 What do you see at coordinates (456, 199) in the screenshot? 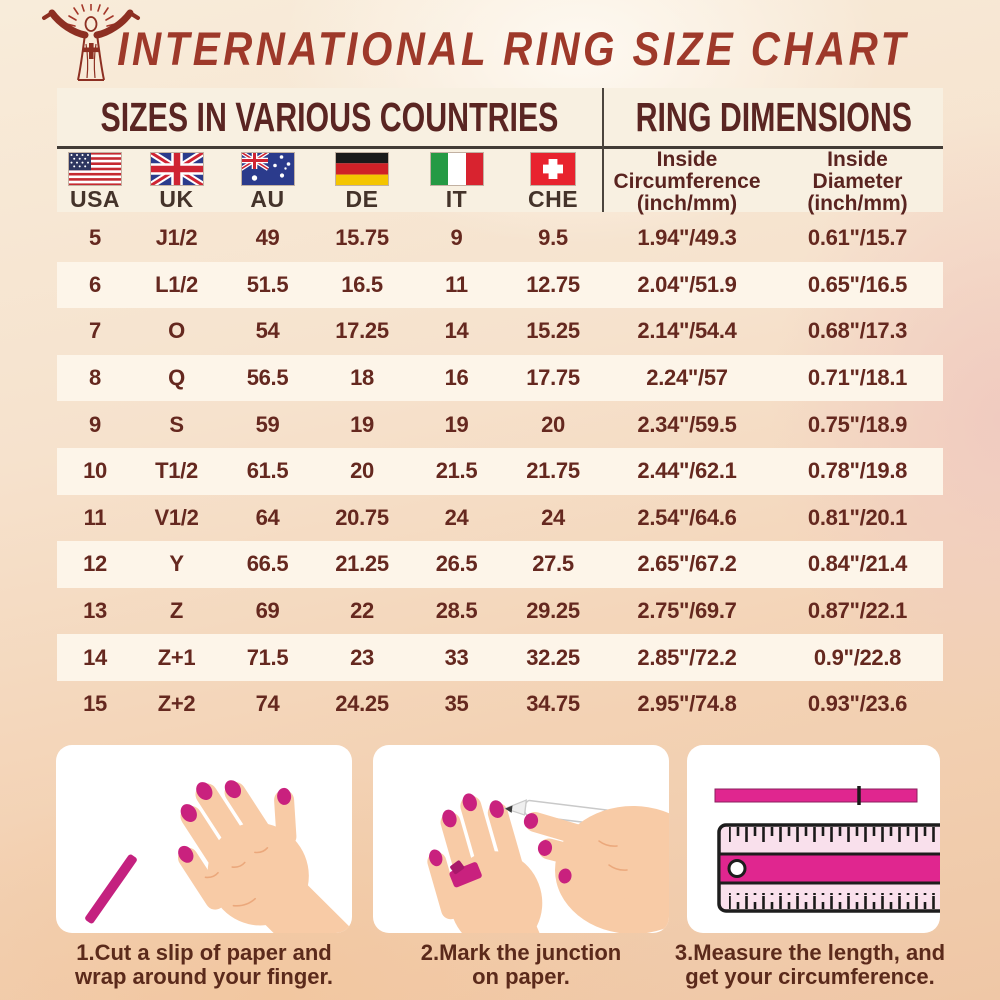
I see `country-label: IT` at bounding box center [456, 199].